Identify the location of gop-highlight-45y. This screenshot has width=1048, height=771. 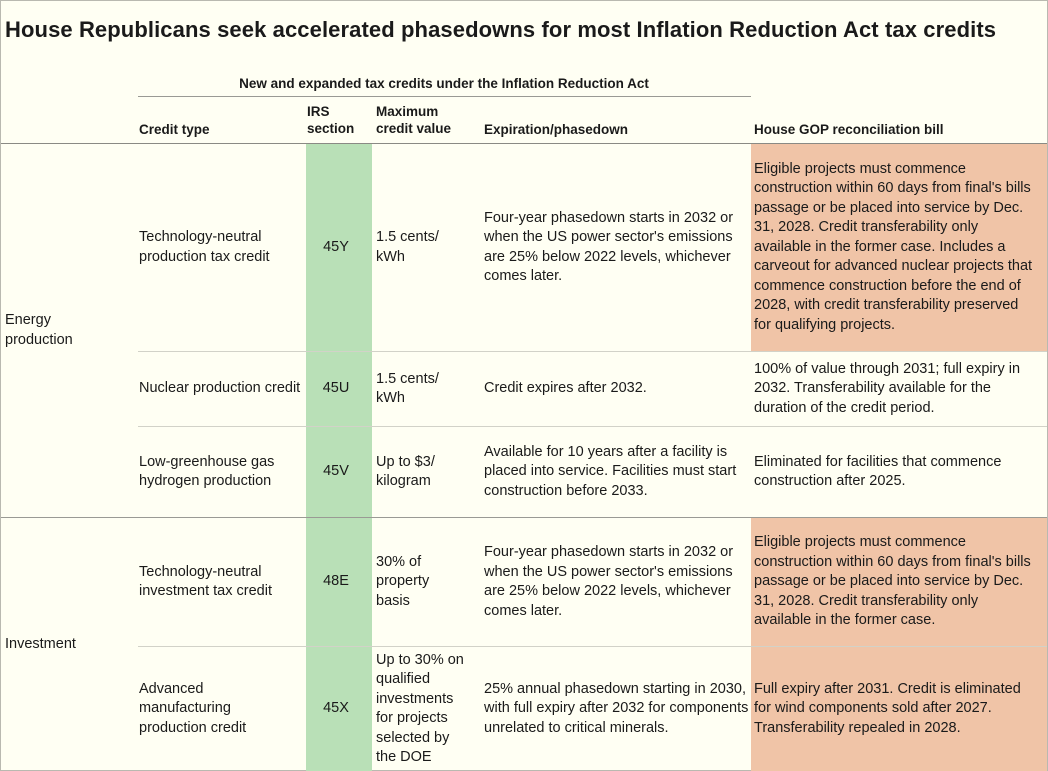
(899, 247).